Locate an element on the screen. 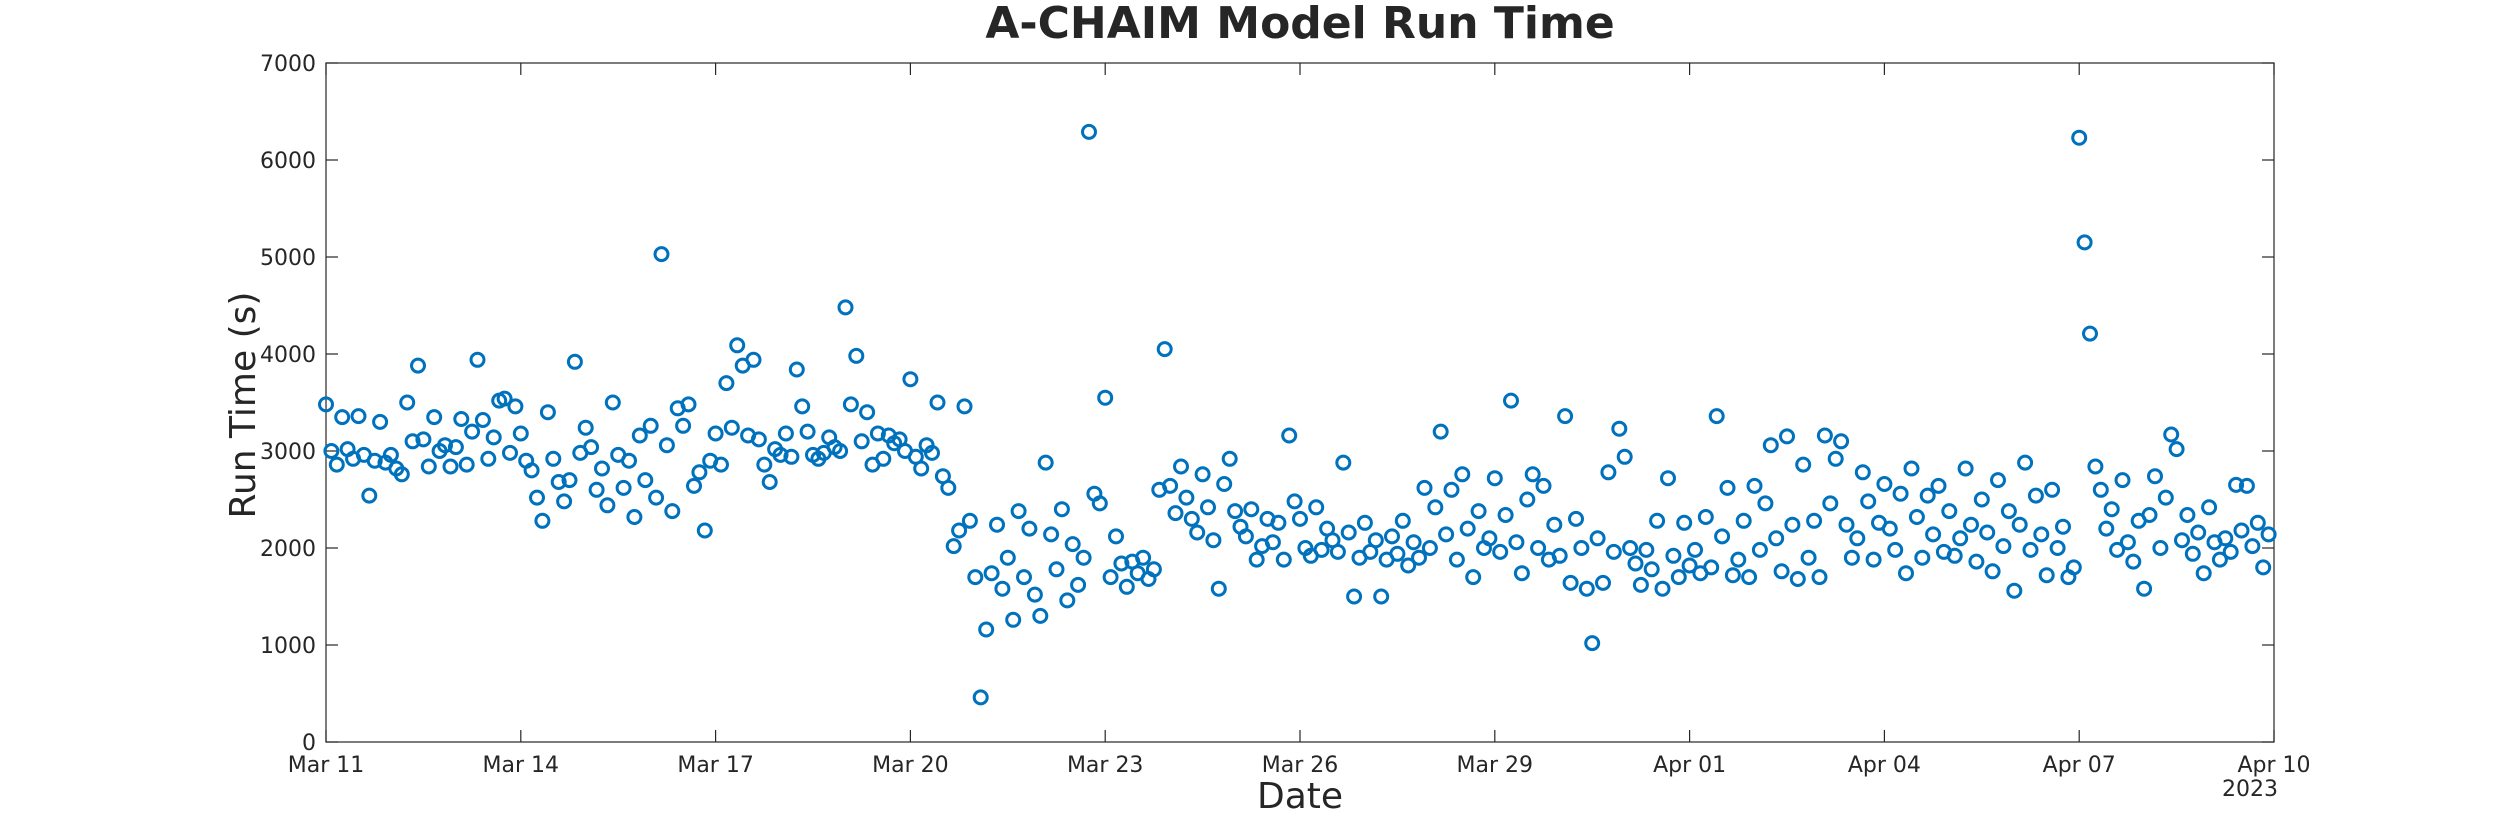 Image resolution: width=2500 pixels, height=833 pixels. y-tick-label: 2000 is located at coordinates (288, 549).